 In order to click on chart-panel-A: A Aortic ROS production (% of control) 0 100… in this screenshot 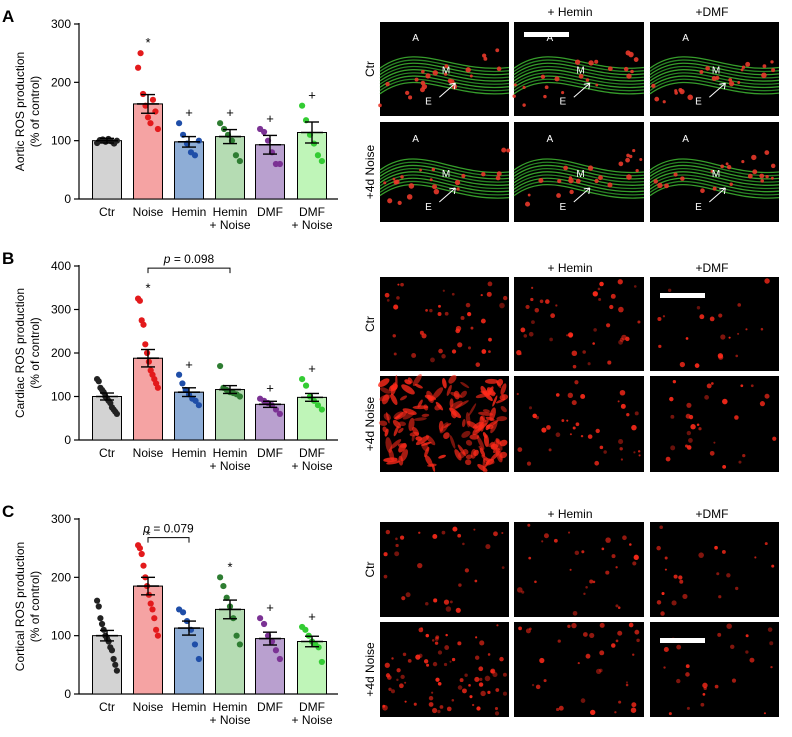, I will do `click(170, 119)`.